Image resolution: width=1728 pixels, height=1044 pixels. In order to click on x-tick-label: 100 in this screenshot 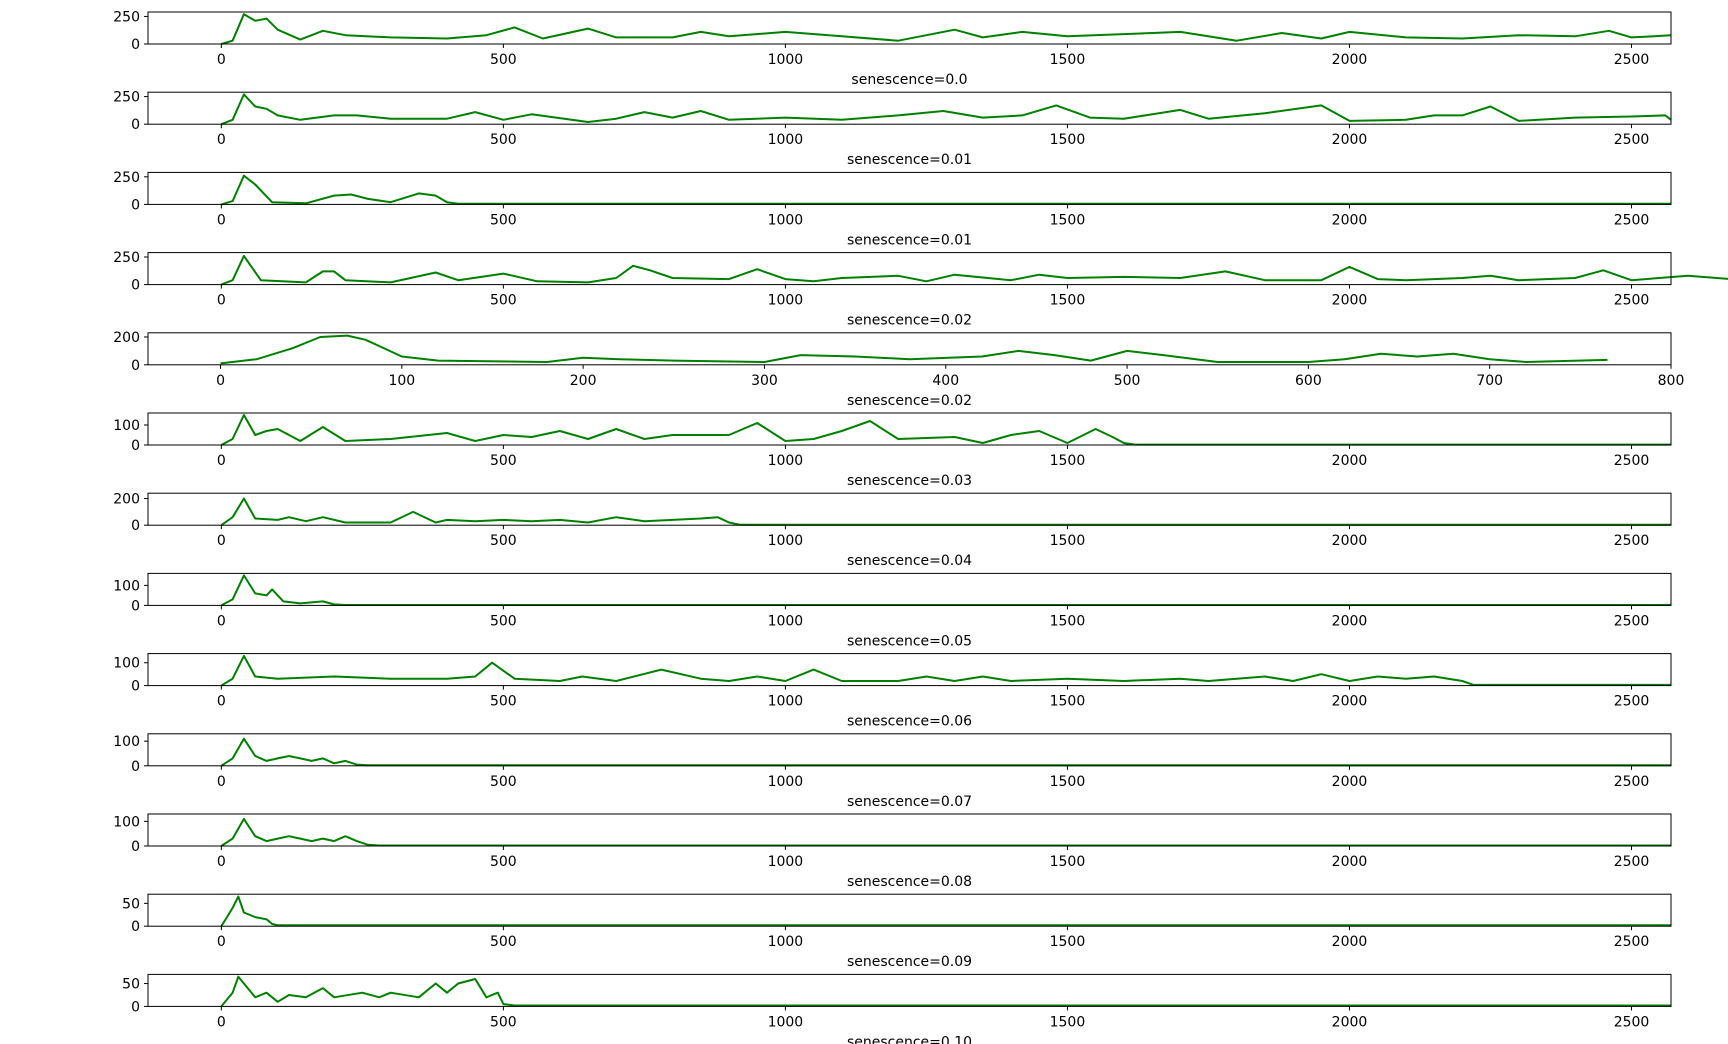, I will do `click(401, 381)`.